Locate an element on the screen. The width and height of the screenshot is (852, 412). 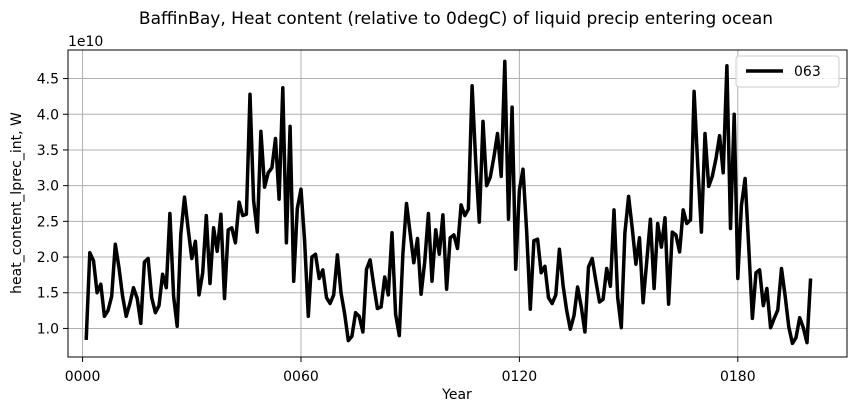
y-axis-label: heat_content_lprec_int, W is located at coordinates (17, 203).